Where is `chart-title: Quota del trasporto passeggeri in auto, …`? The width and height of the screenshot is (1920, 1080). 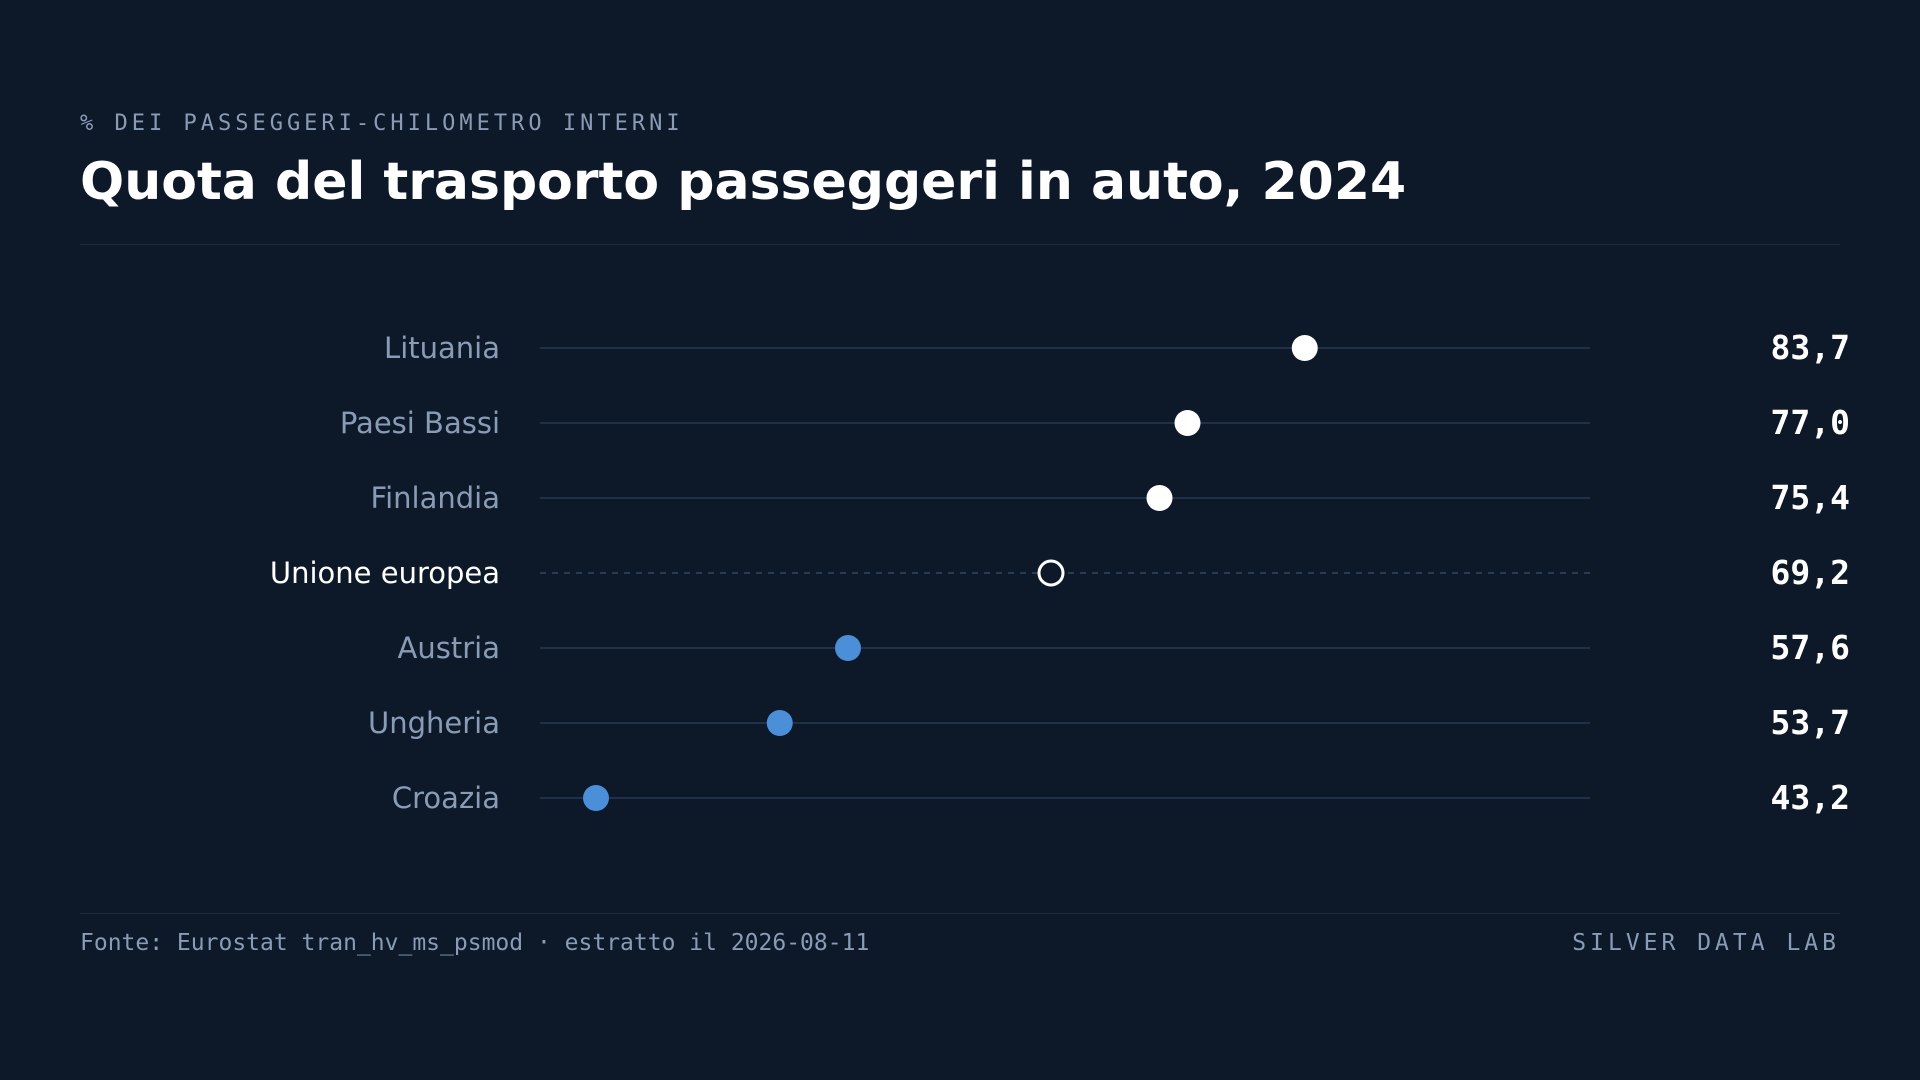 chart-title: Quota del trasporto passeggeri in auto, … is located at coordinates (743, 182).